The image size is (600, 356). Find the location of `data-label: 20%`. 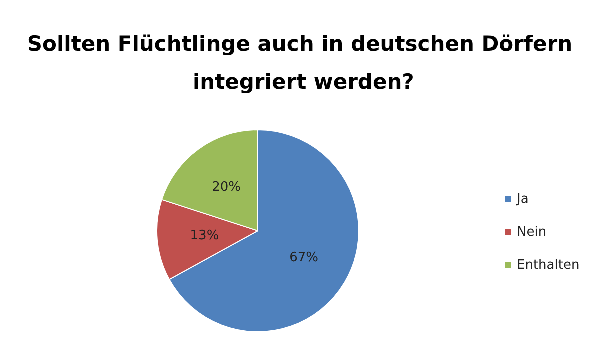

data-label: 20% is located at coordinates (227, 188).